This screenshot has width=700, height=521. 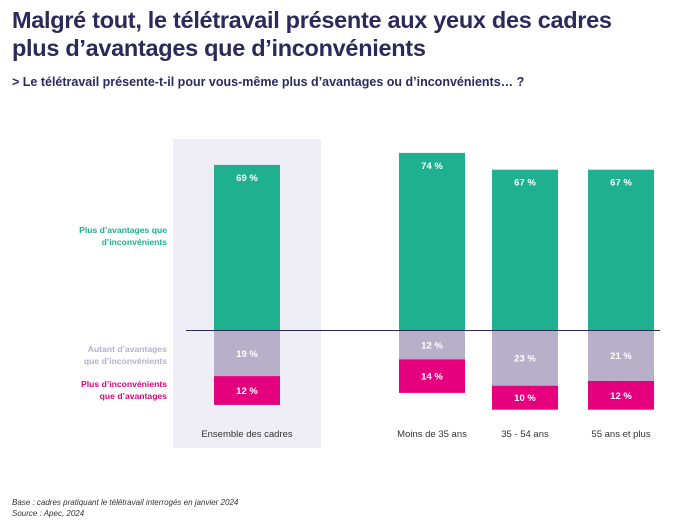 What do you see at coordinates (48, 513) in the screenshot?
I see `source-credit: Source : Apec, 2024` at bounding box center [48, 513].